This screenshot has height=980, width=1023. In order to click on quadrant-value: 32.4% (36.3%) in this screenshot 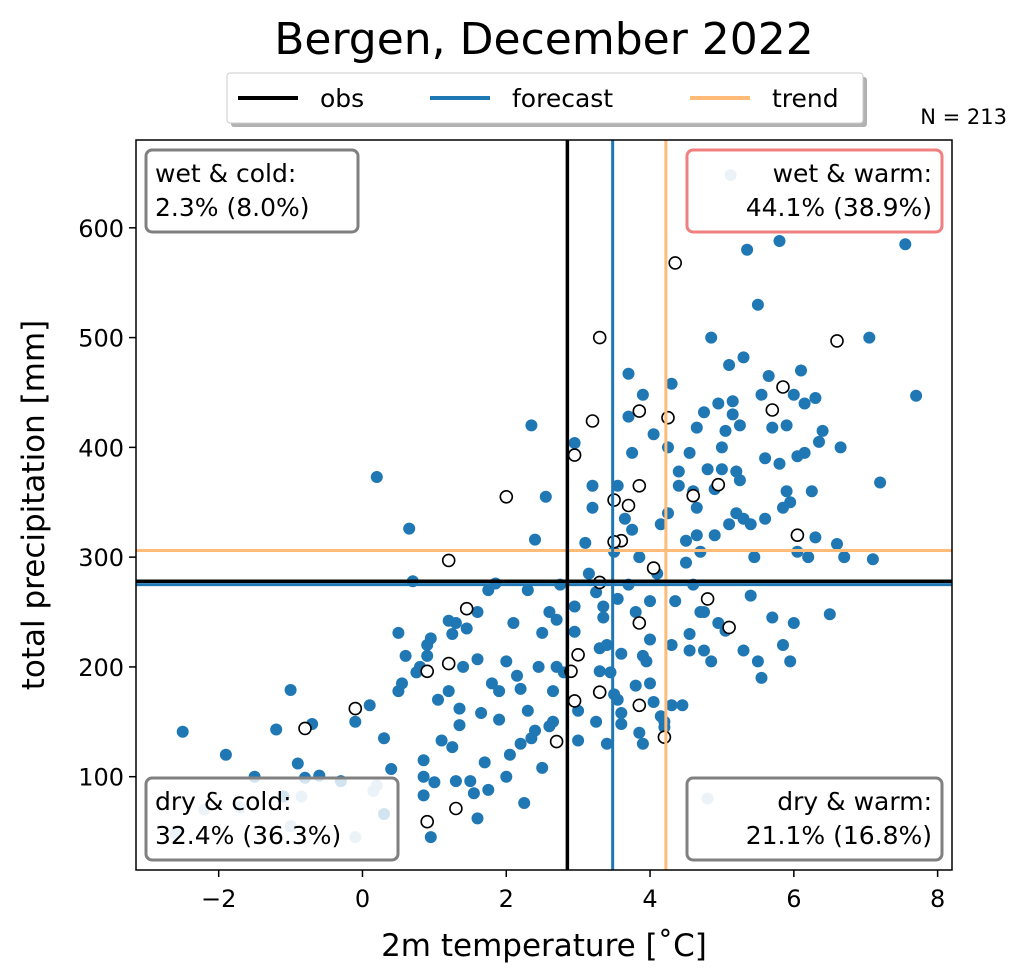, I will do `click(248, 835)`.